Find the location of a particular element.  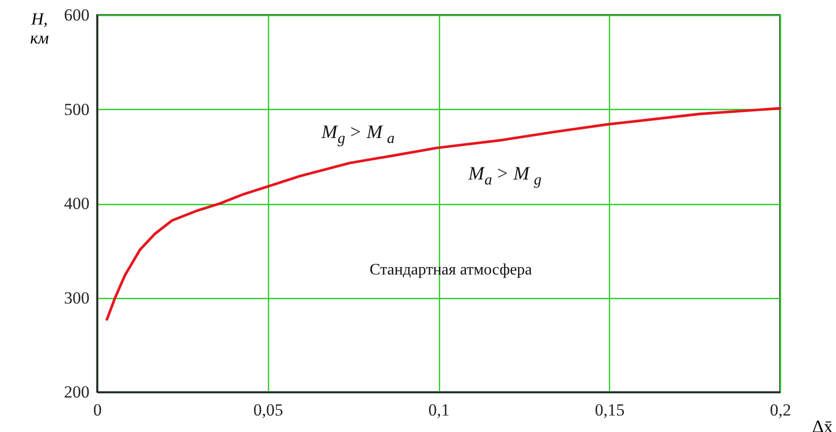

y-tick-label: 400 is located at coordinates (77, 203).